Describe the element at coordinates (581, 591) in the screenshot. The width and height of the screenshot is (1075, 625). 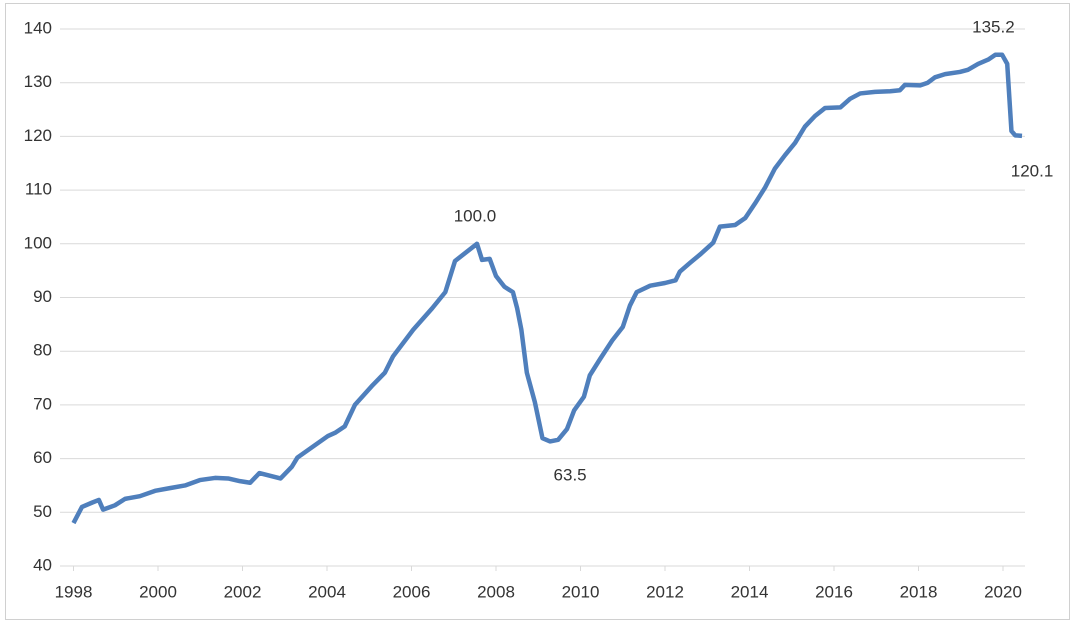
I see `x-tick-label: 2010` at that location.